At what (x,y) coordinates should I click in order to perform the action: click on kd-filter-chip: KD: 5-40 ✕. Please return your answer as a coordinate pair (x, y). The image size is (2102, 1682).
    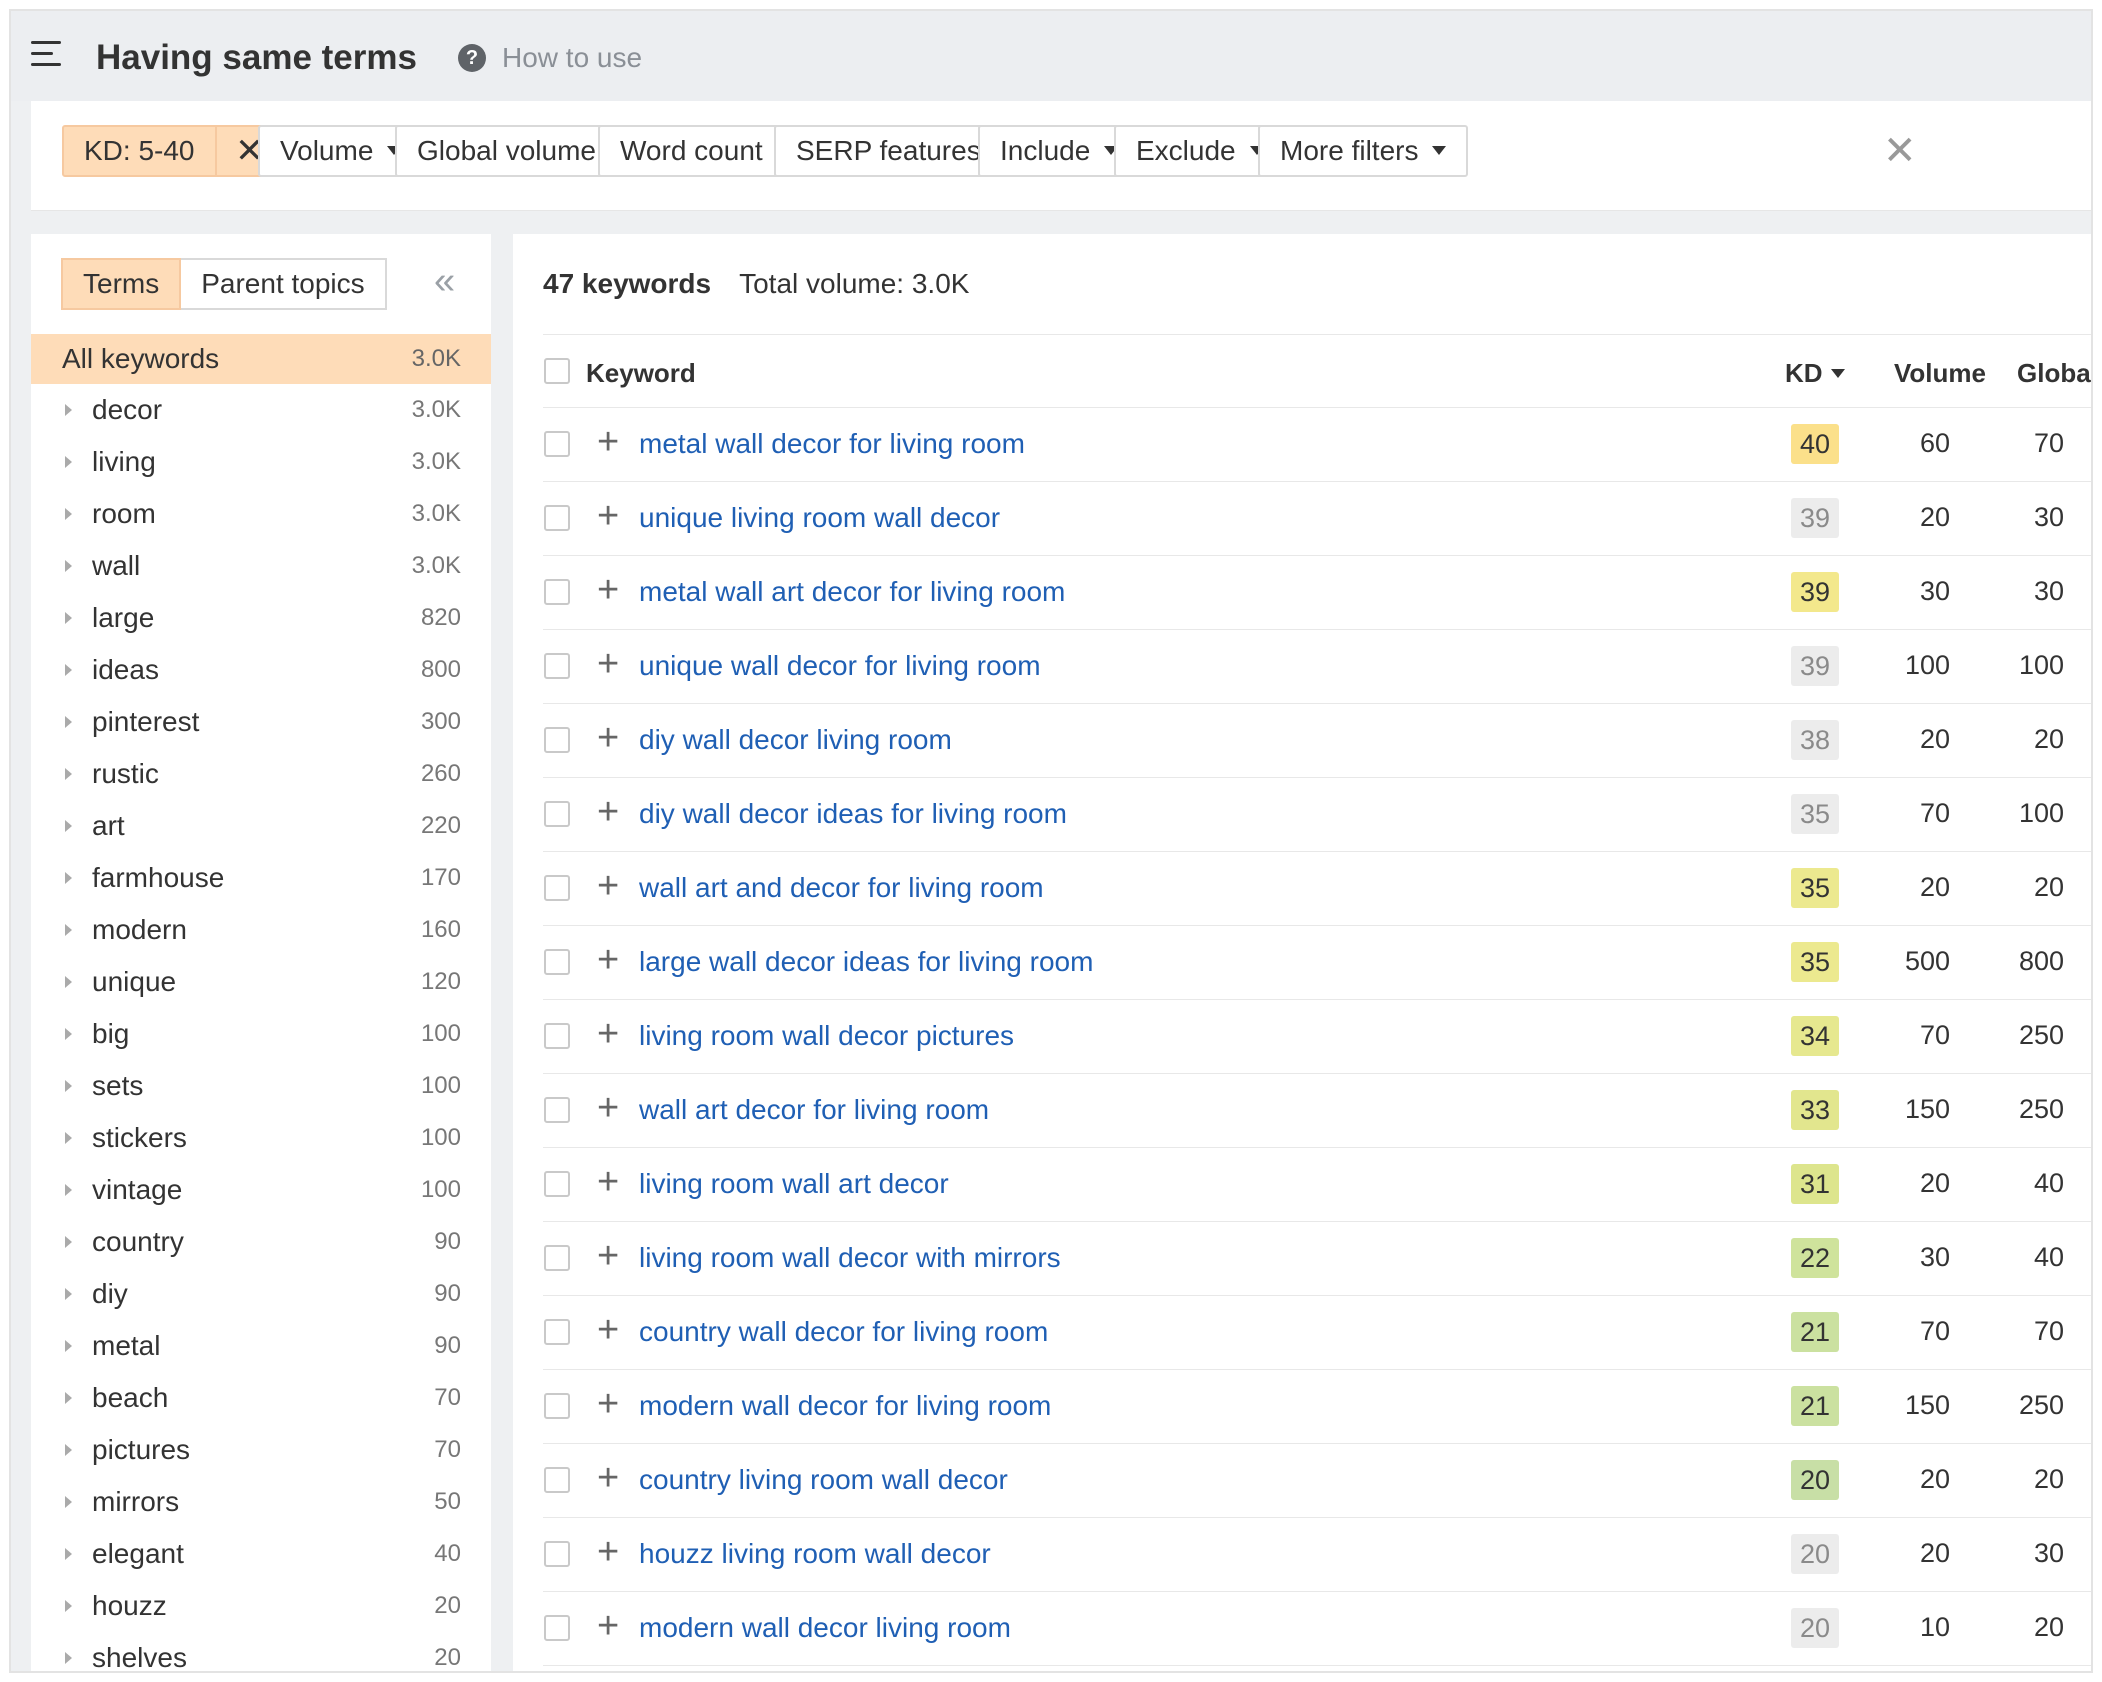
    Looking at the image, I should click on (173, 151).